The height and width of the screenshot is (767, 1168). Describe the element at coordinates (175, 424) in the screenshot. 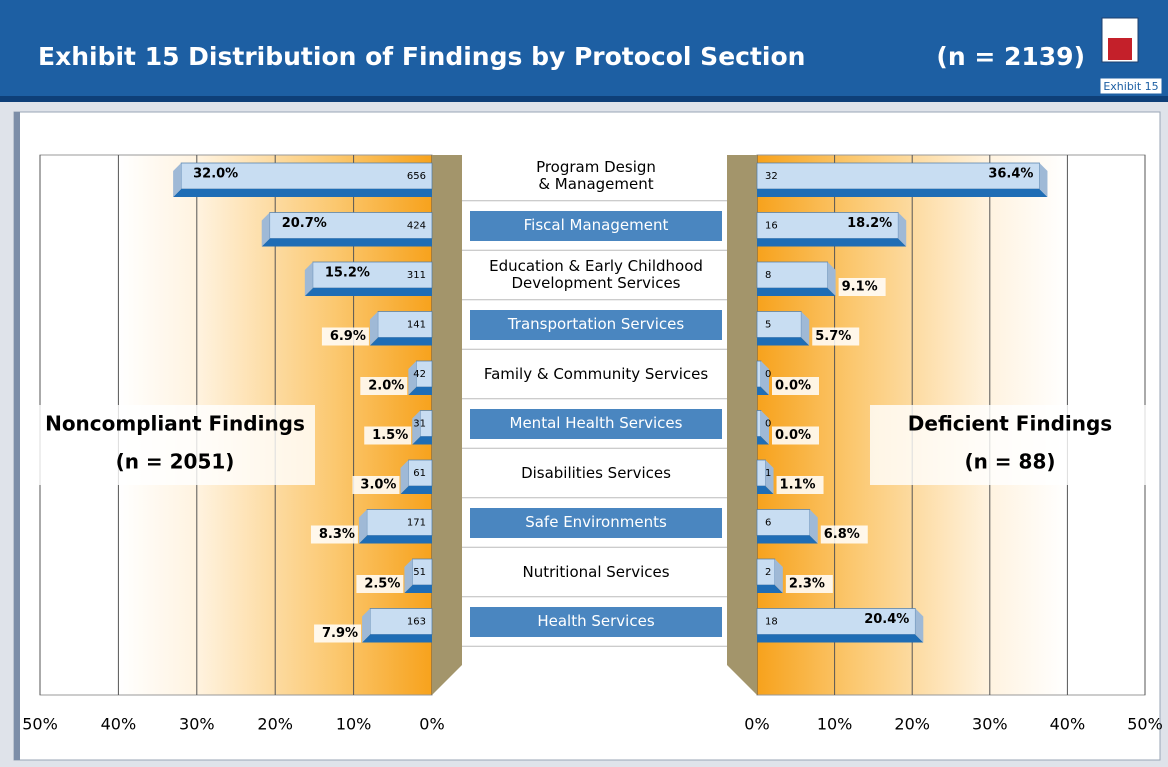

I see `legend-name: Noncompliant Findings` at that location.